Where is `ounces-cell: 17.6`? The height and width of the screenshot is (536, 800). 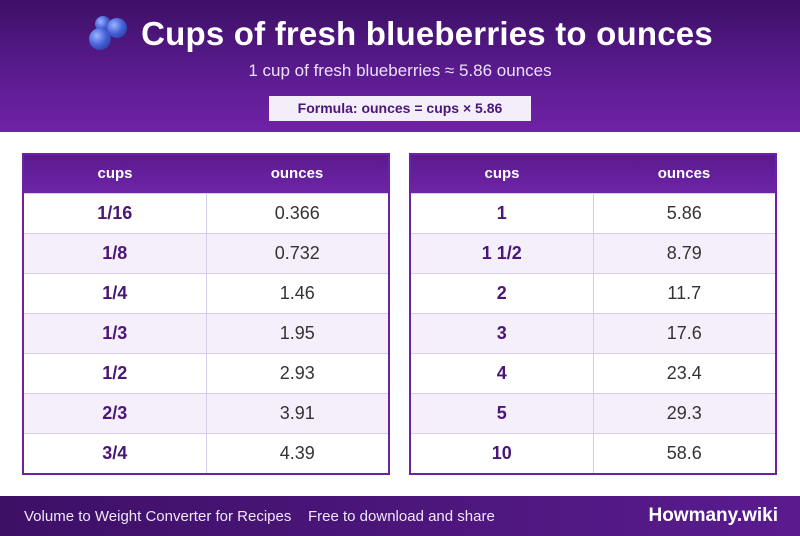
ounces-cell: 17.6 is located at coordinates (684, 332).